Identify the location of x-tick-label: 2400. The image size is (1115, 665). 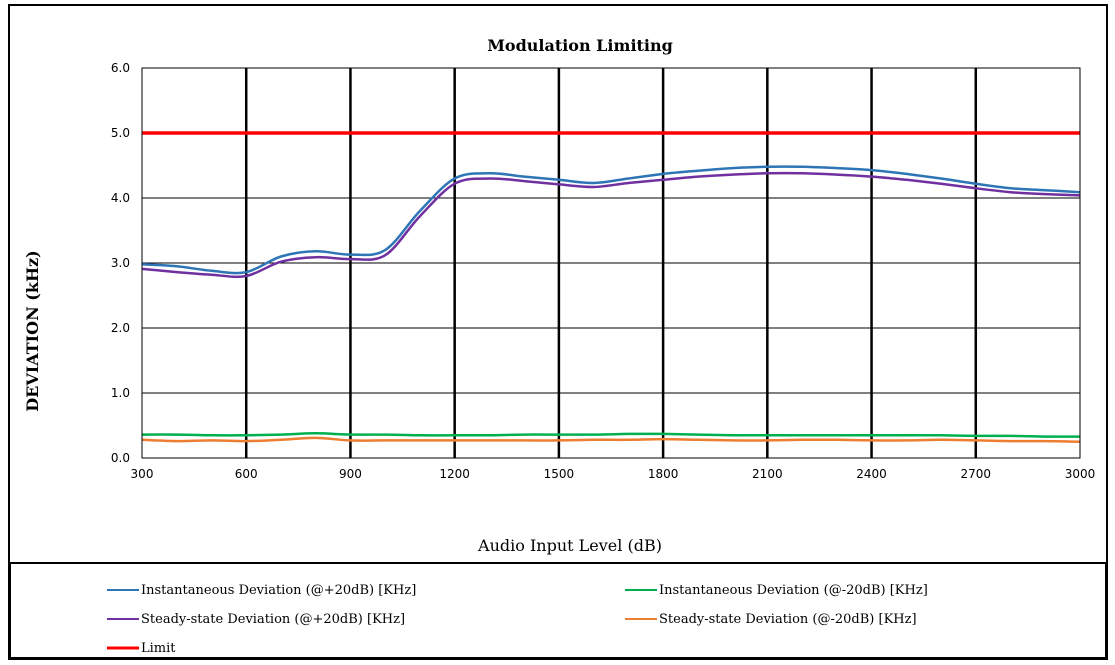
(871, 474).